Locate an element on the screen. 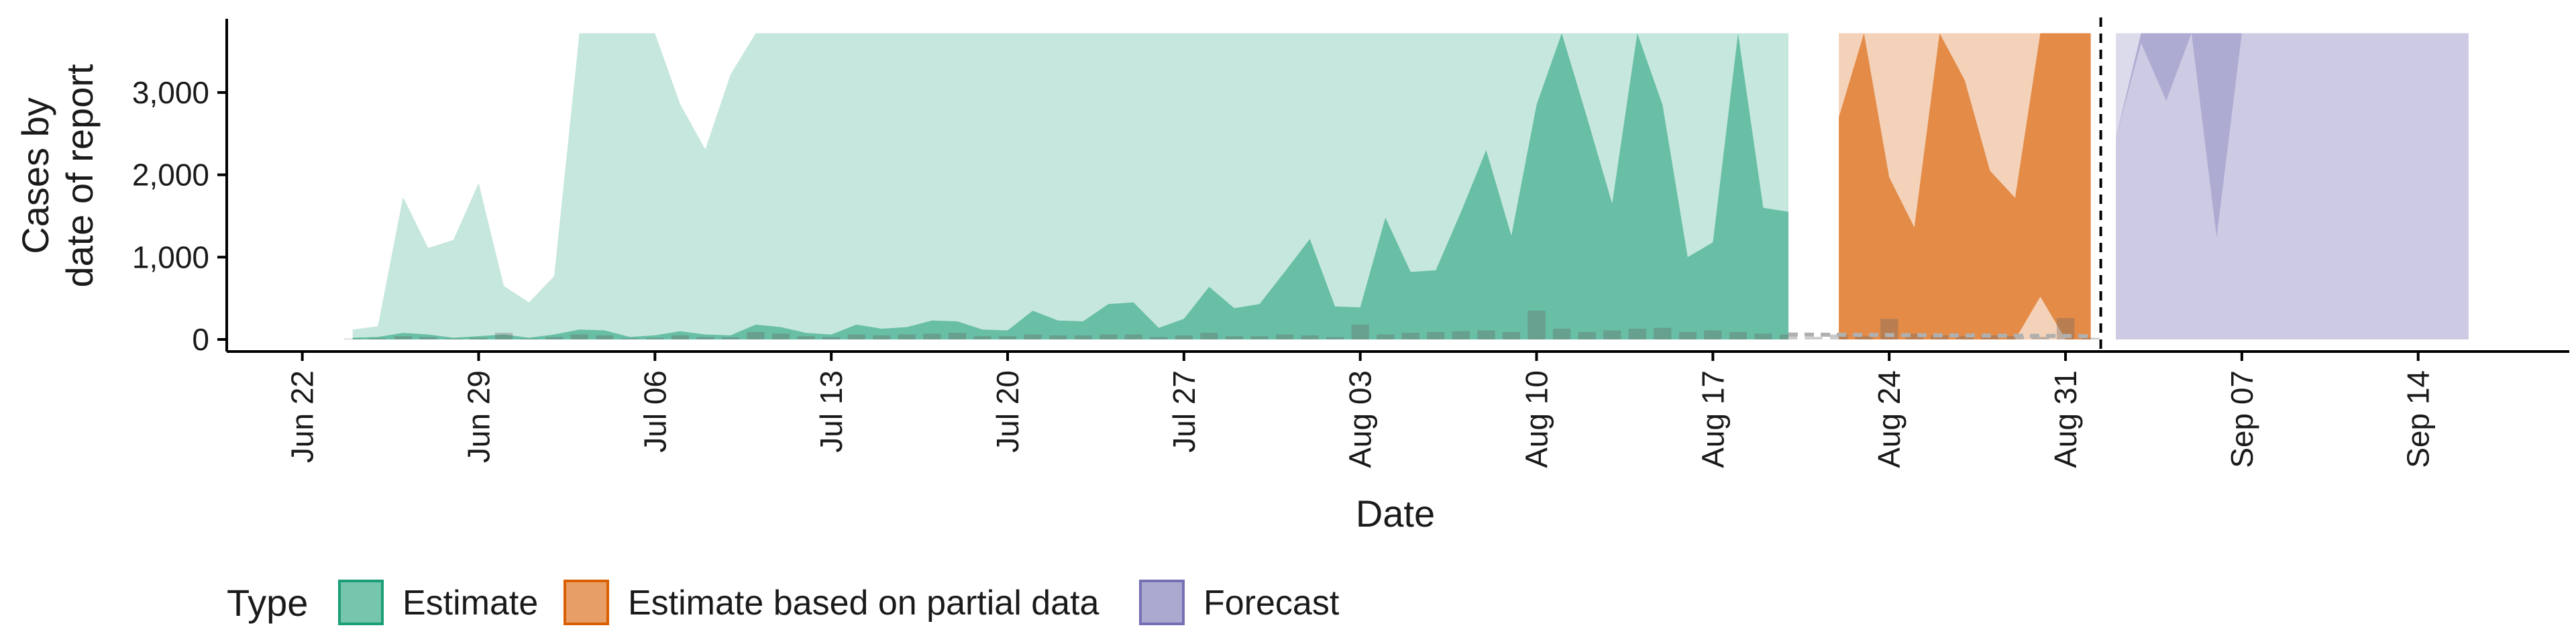 The image size is (2576, 644). forecast-median-area is located at coordinates (2292, 135).